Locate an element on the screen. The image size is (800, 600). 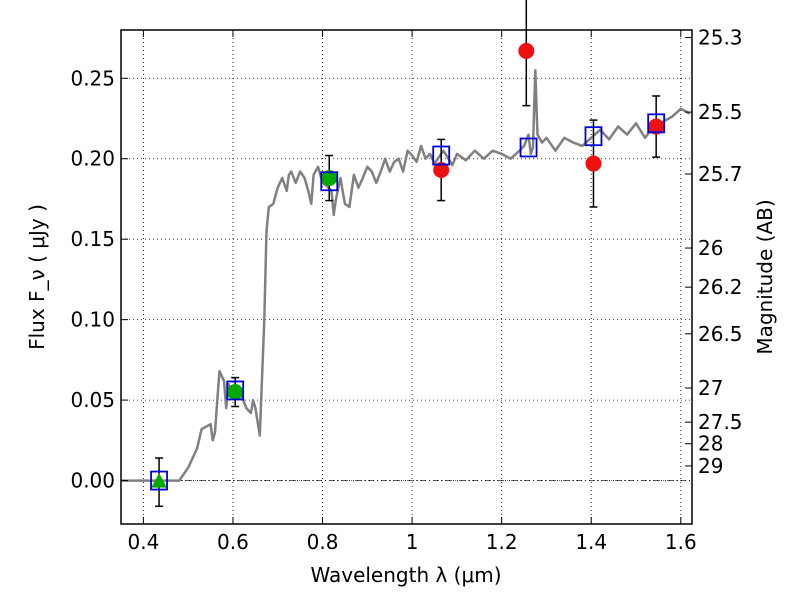
data-point-triangle is located at coordinates (159, 480).